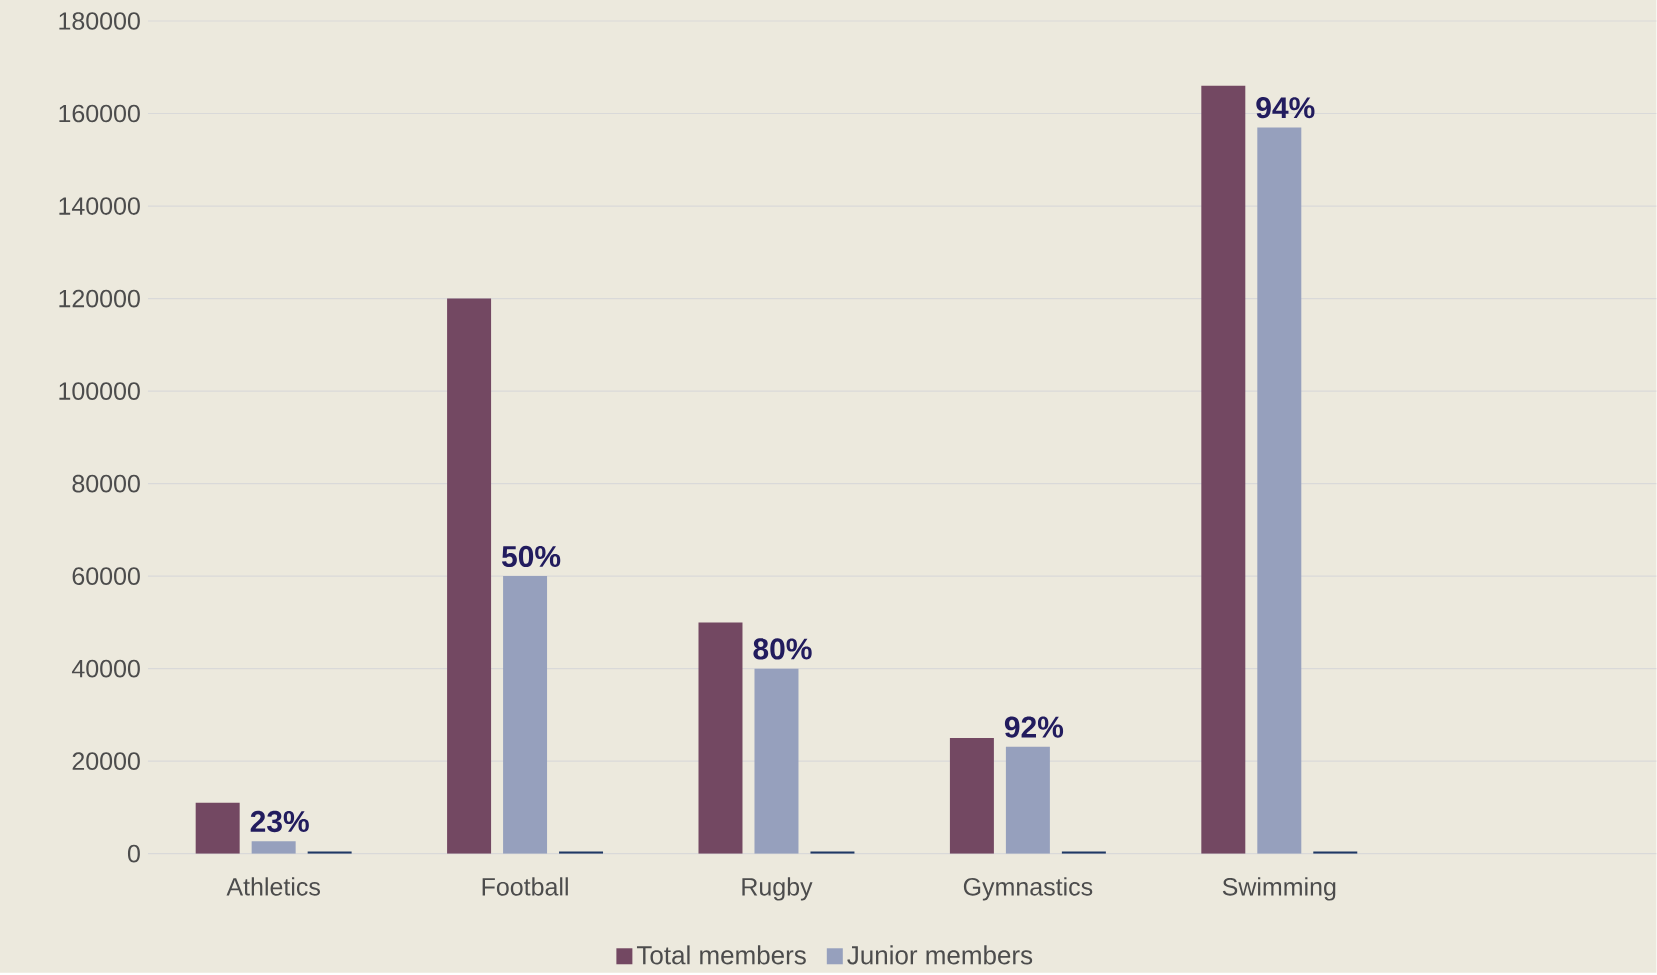 The image size is (1657, 975). Describe the element at coordinates (1279, 889) in the screenshot. I see `x-tick-label: Swimming` at that location.